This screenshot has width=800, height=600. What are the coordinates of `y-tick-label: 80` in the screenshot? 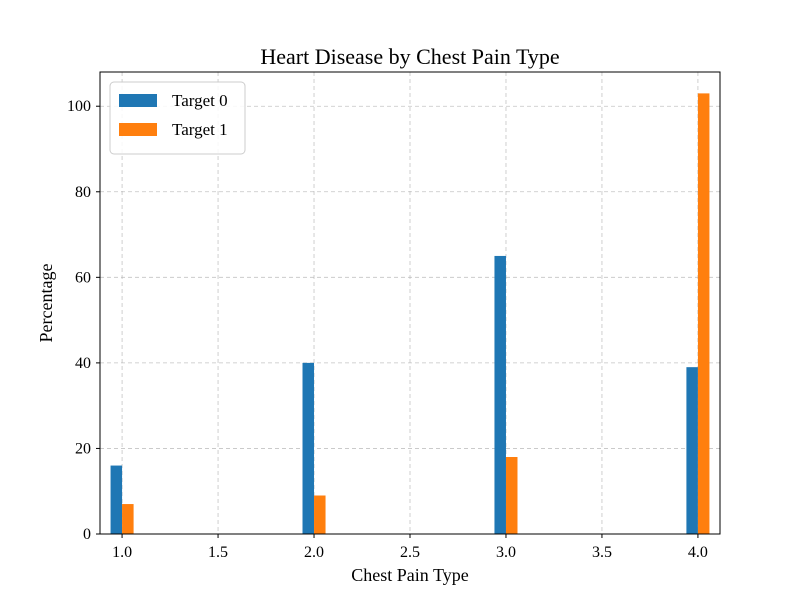 It's located at (83, 192).